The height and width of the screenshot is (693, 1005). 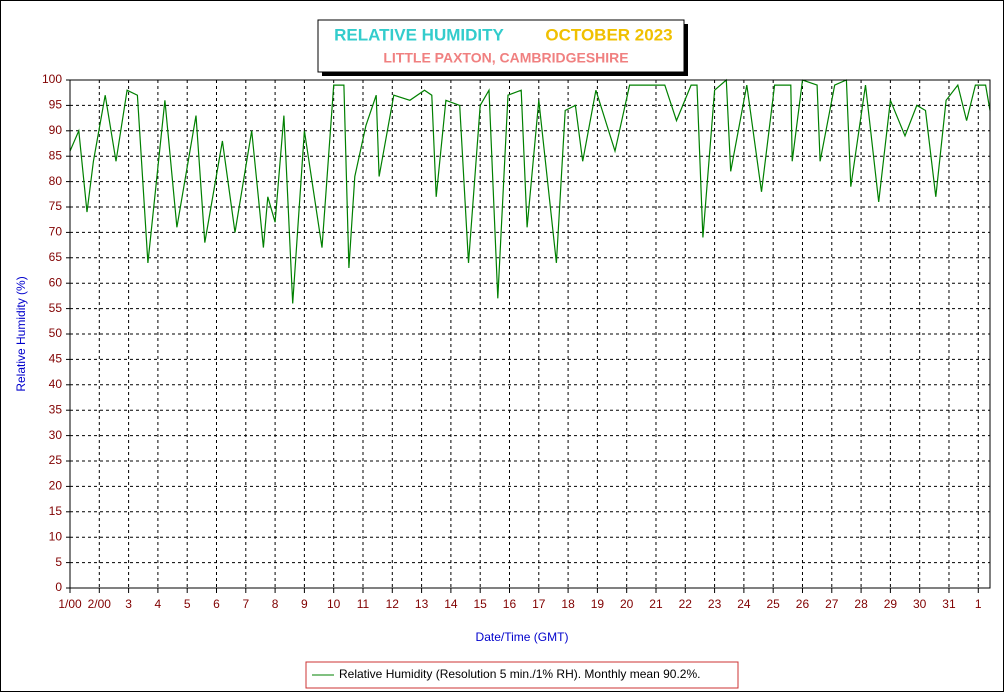 What do you see at coordinates (56, 282) in the screenshot?
I see `y-tick-label: 60` at bounding box center [56, 282].